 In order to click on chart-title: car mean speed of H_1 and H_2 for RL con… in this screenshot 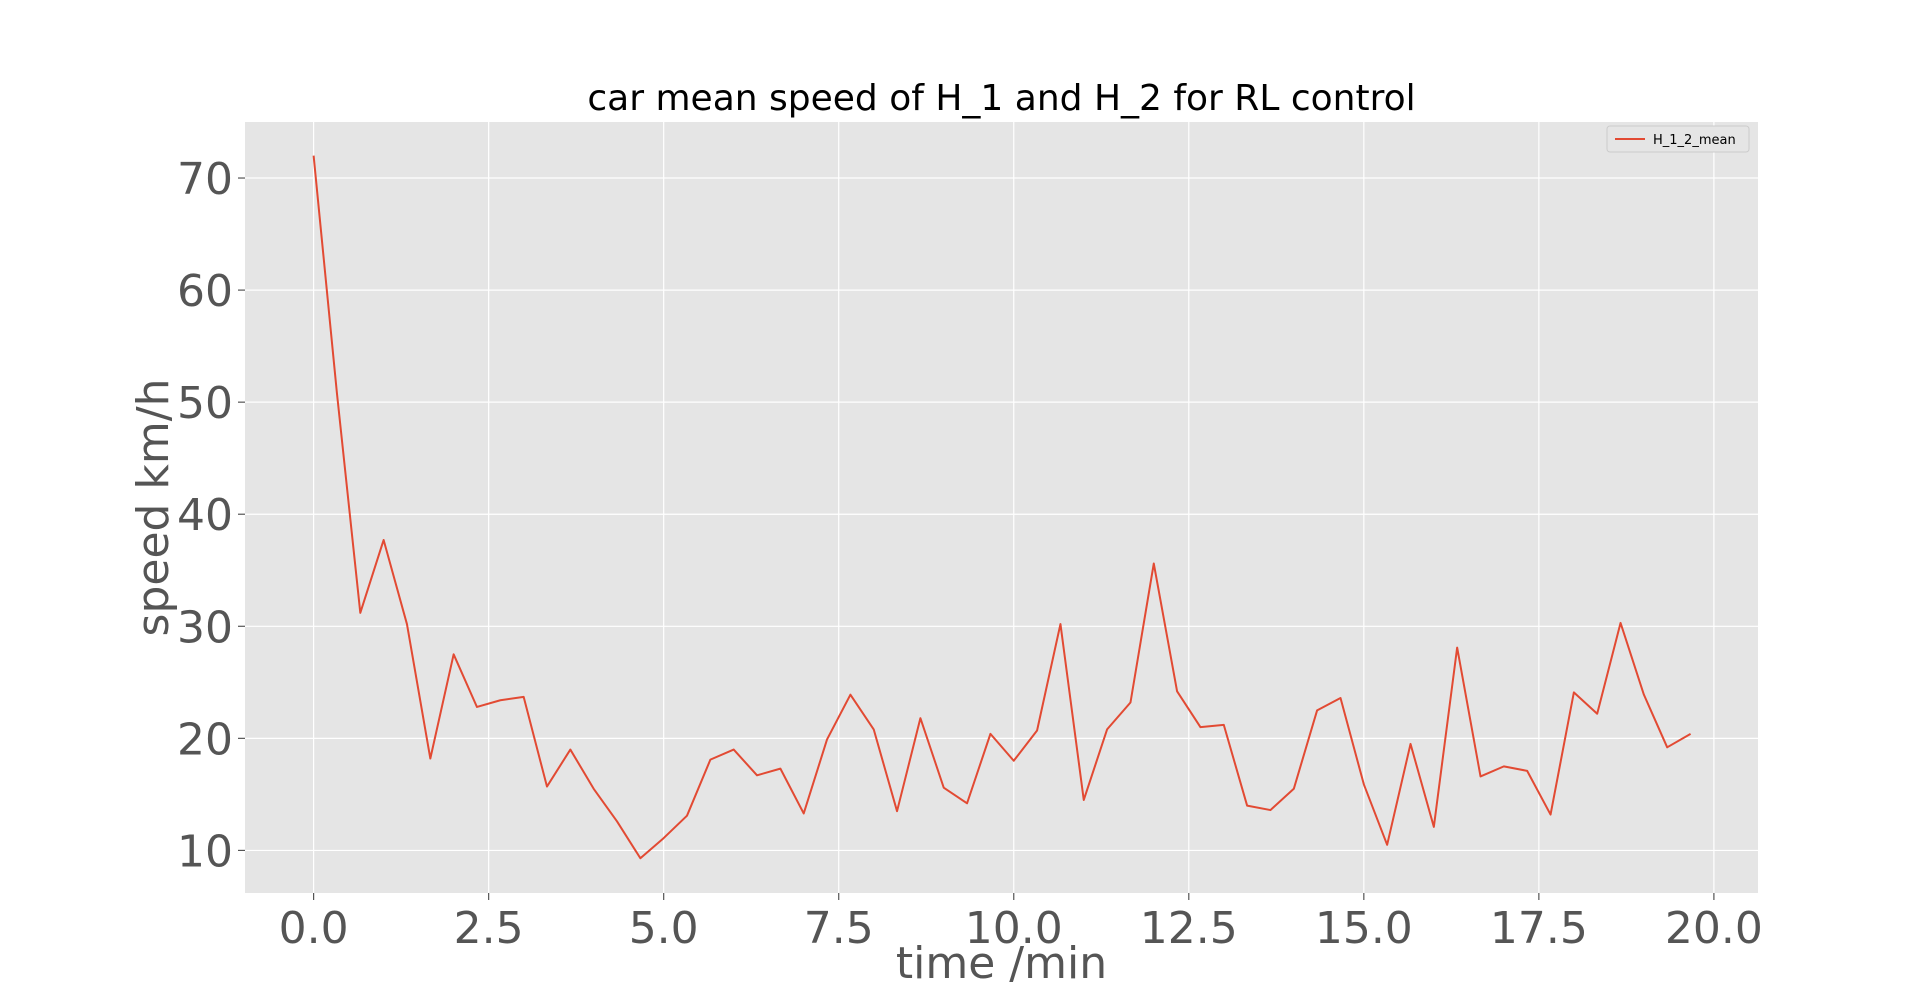, I will do `click(1001, 98)`.